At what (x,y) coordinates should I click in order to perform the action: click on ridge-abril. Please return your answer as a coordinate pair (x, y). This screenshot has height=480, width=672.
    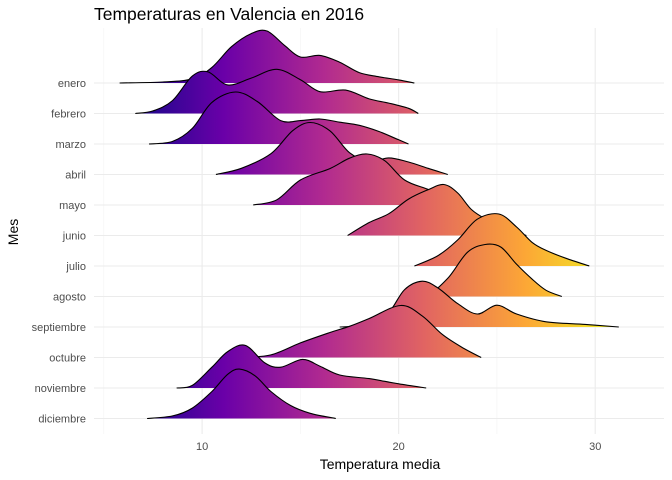
    Looking at the image, I should click on (331, 148).